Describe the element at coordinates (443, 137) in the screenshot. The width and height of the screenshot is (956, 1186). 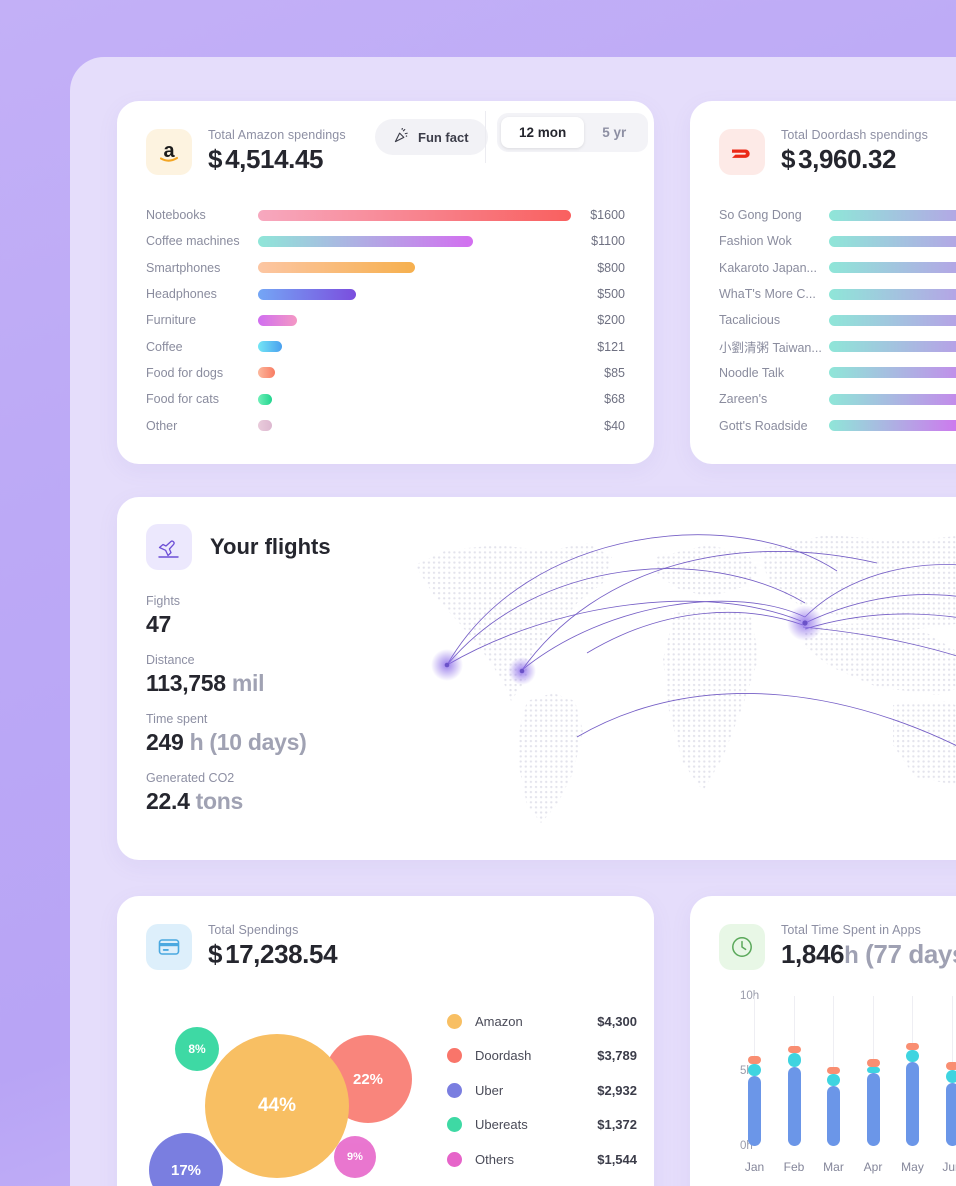
I see `fun-fact-label: Fun fact` at that location.